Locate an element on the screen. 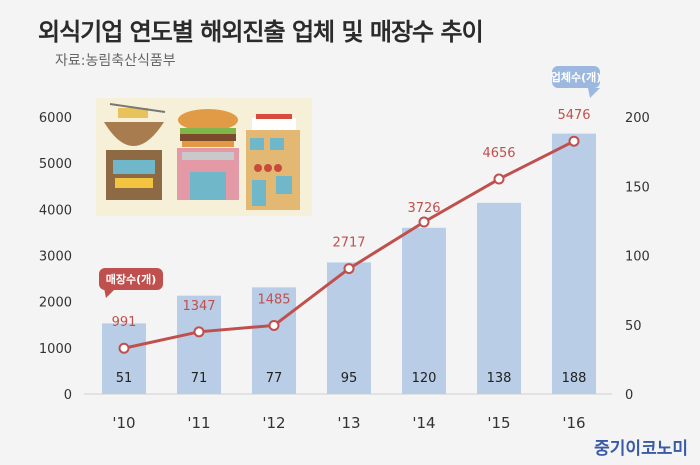  bar-legend-callout-pointer is located at coordinates (594, 93).